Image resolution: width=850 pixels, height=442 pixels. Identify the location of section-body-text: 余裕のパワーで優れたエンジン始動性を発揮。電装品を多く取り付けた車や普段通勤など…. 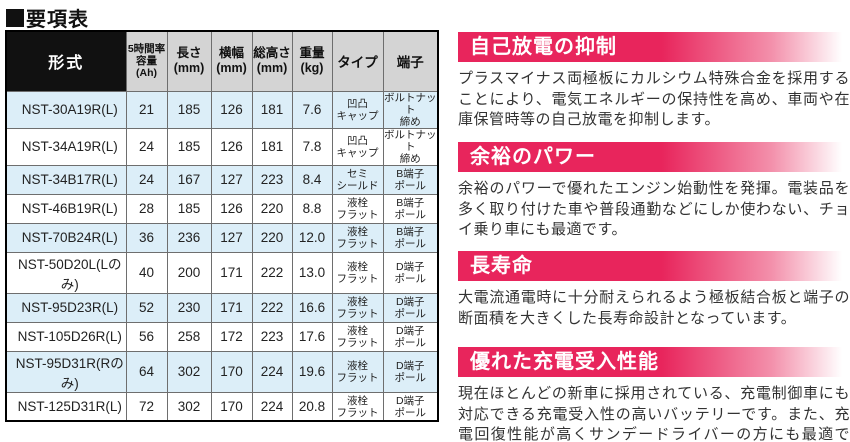
(654, 209).